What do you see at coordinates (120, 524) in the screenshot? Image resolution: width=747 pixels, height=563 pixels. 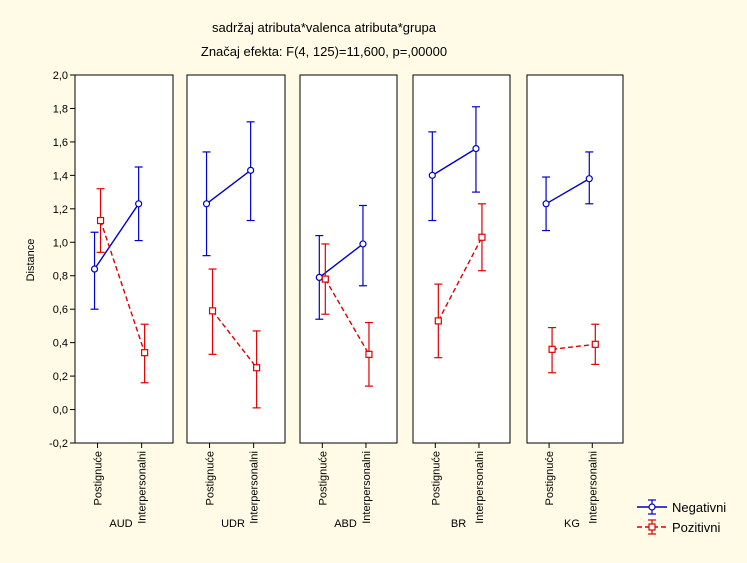 I see `group-label: AUD` at bounding box center [120, 524].